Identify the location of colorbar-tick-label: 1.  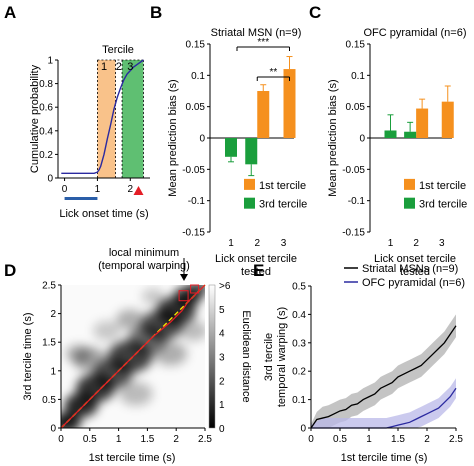
(222, 405).